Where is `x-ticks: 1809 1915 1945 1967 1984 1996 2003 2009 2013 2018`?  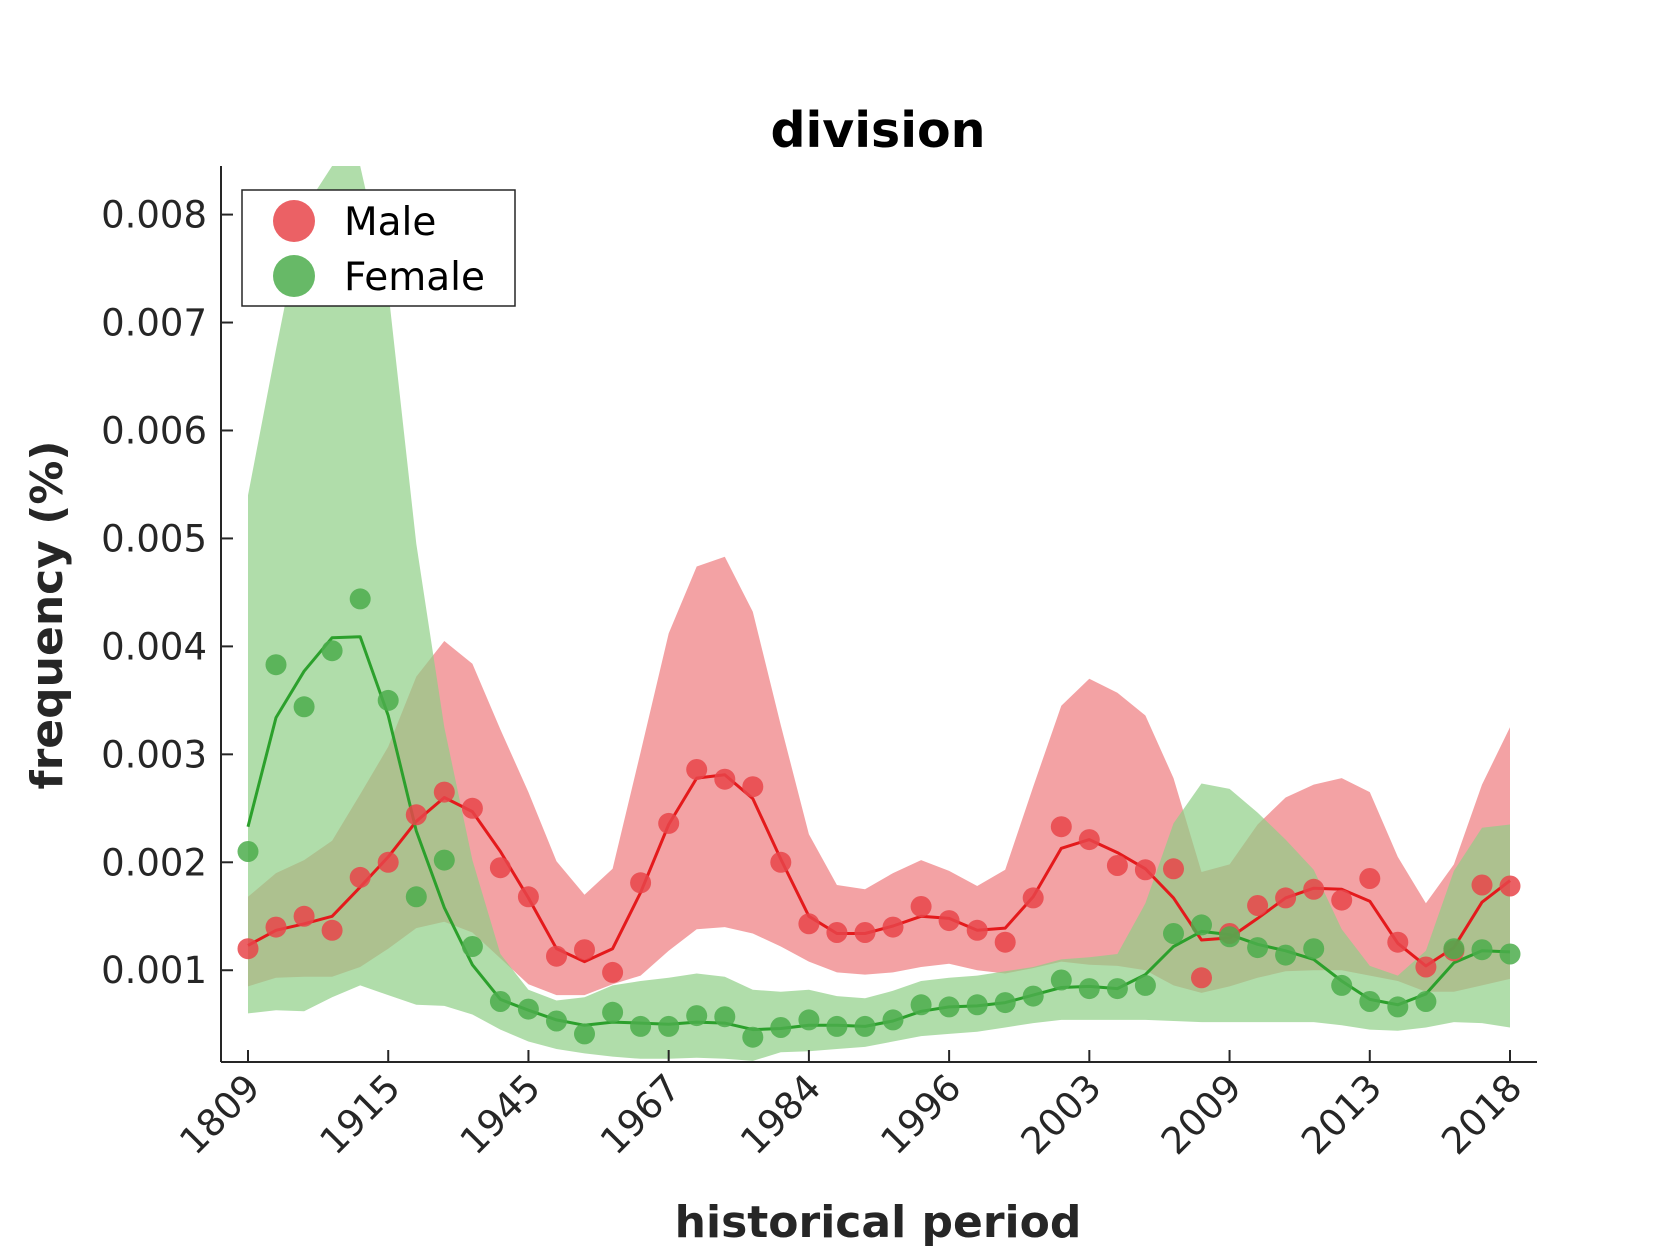 x-ticks: 1809 1915 1945 1967 1984 1996 2003 2009 2013 2018 is located at coordinates (850, 1106).